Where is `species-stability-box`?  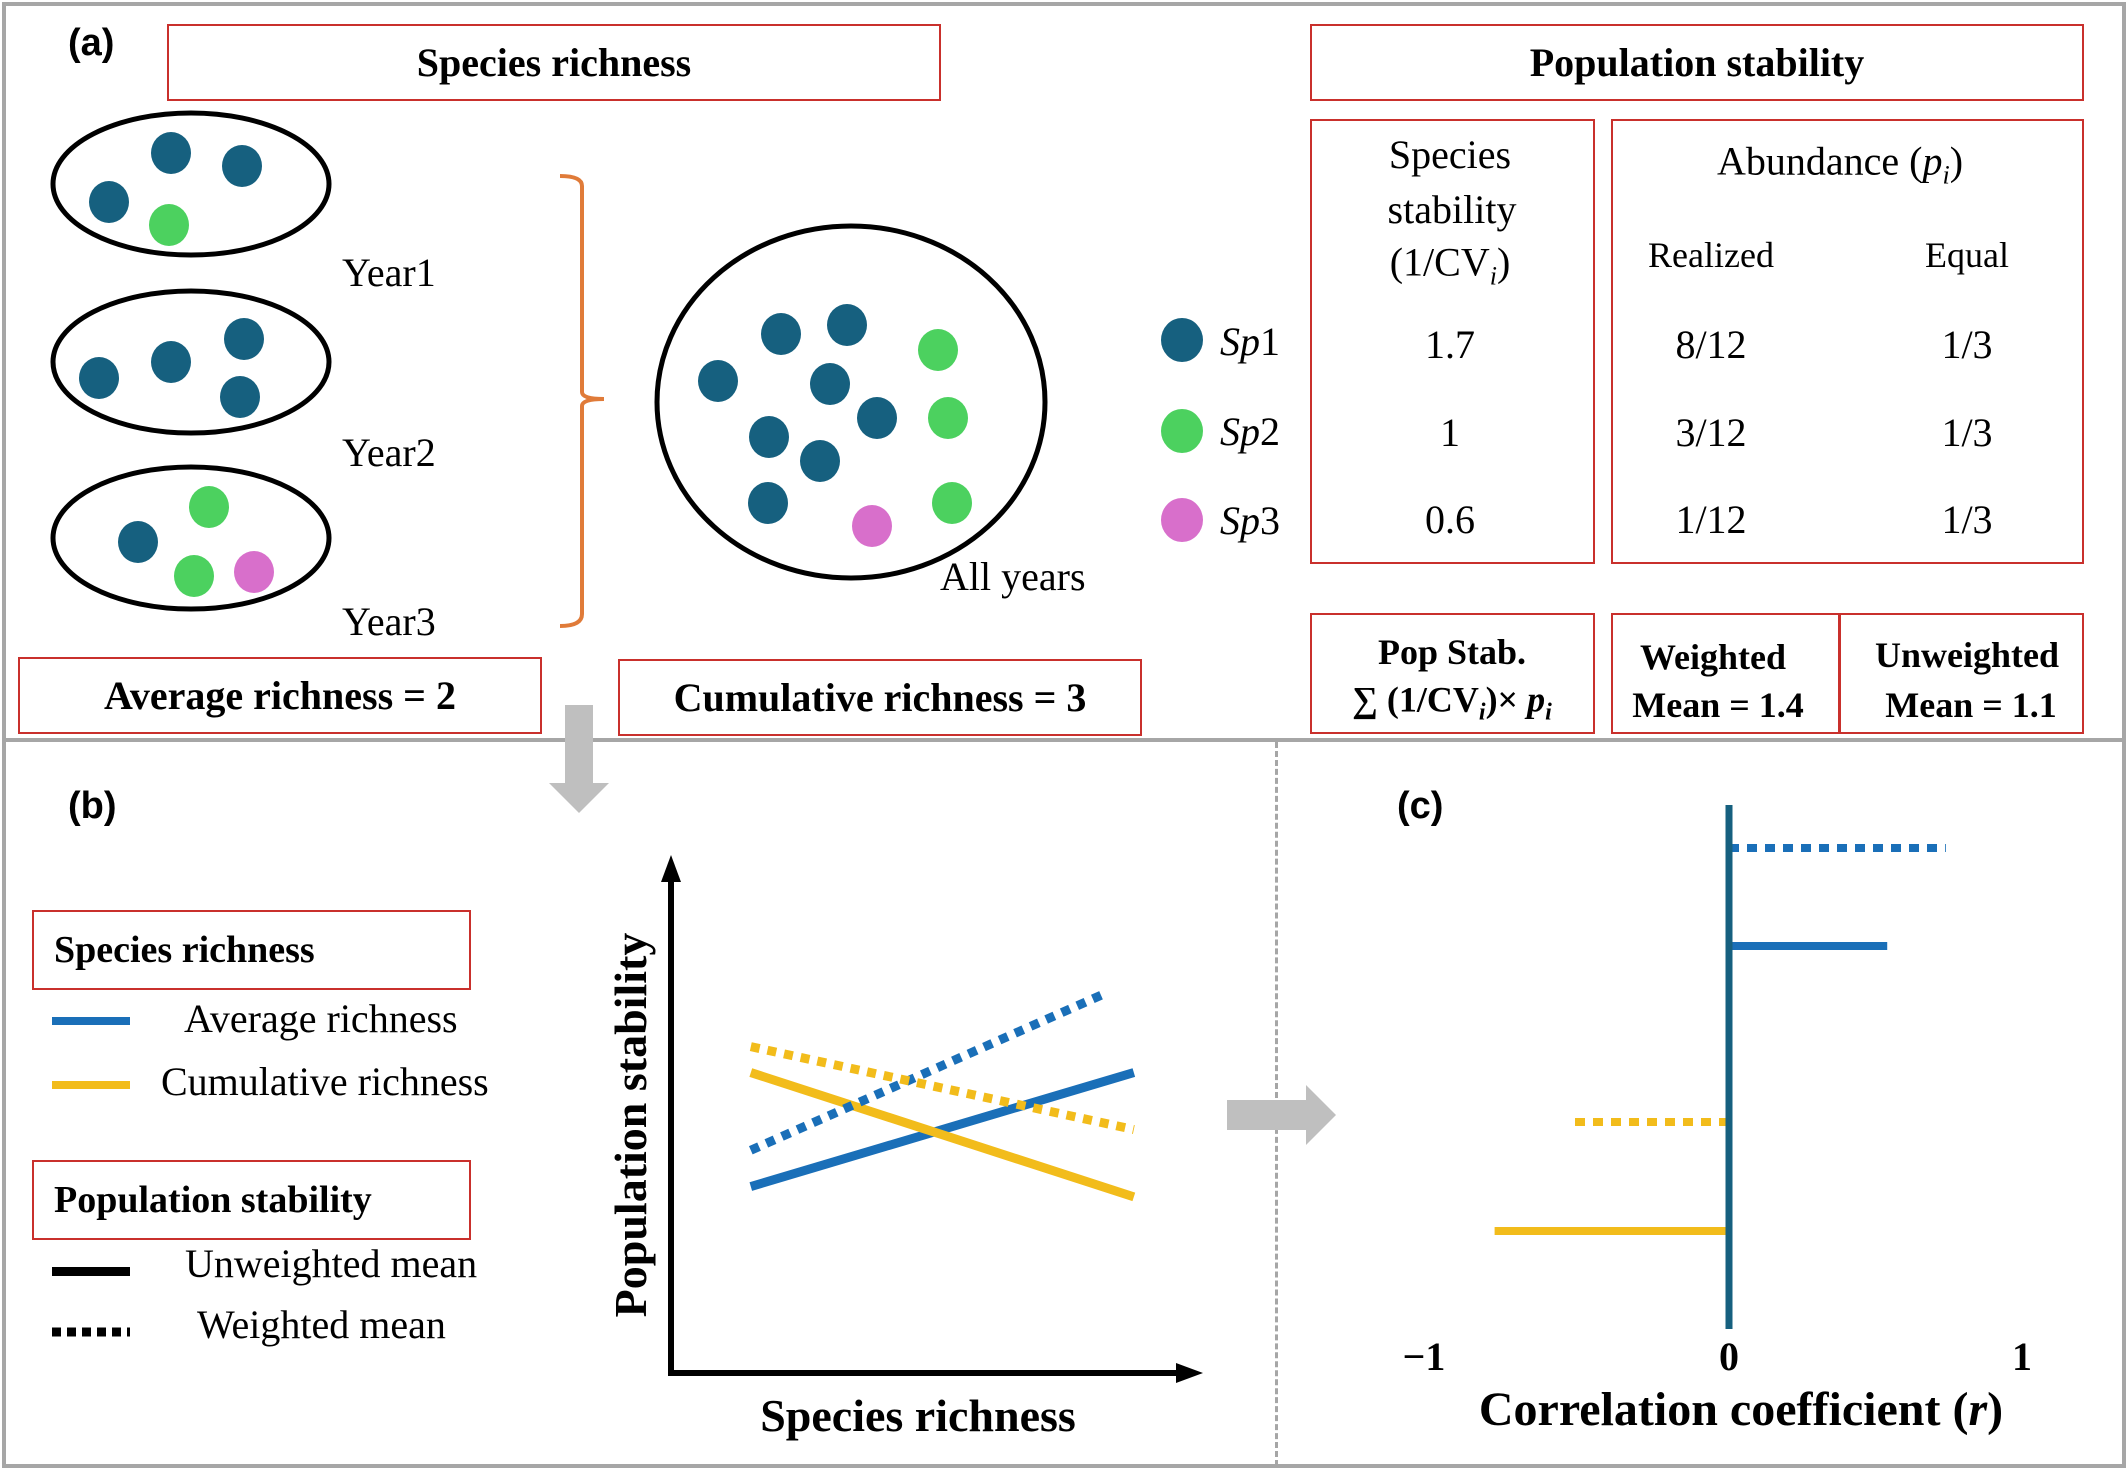 species-stability-box is located at coordinates (1452, 341).